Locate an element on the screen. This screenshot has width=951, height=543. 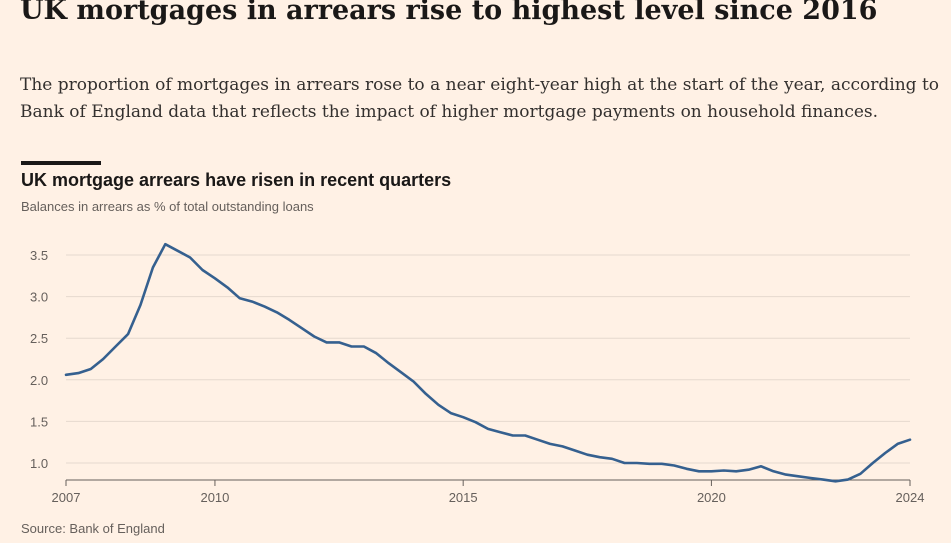
y-tick-label: 1.5 is located at coordinates (39, 421).